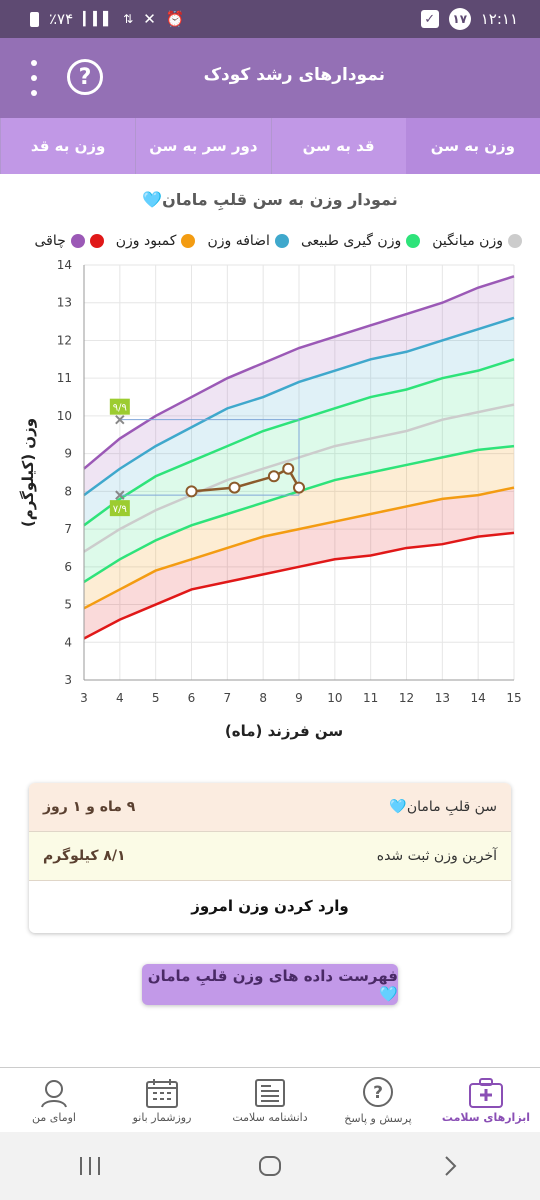 This screenshot has height=1200, width=540. I want to click on x-axis-title: سن فرزند (ماه), so click(284, 731).